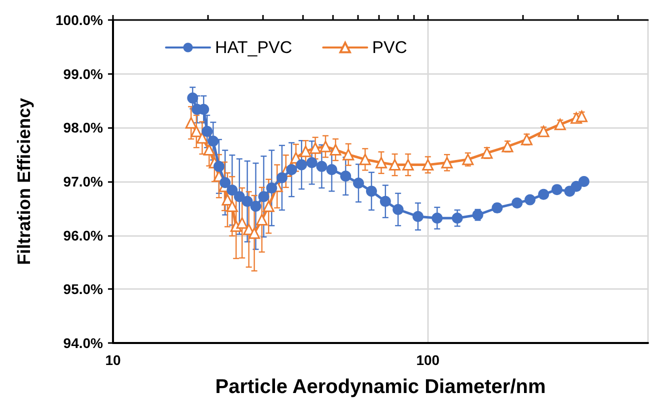 The image size is (651, 405). What do you see at coordinates (83, 235) in the screenshot?
I see `y-tick-label: 96.0%` at bounding box center [83, 235].